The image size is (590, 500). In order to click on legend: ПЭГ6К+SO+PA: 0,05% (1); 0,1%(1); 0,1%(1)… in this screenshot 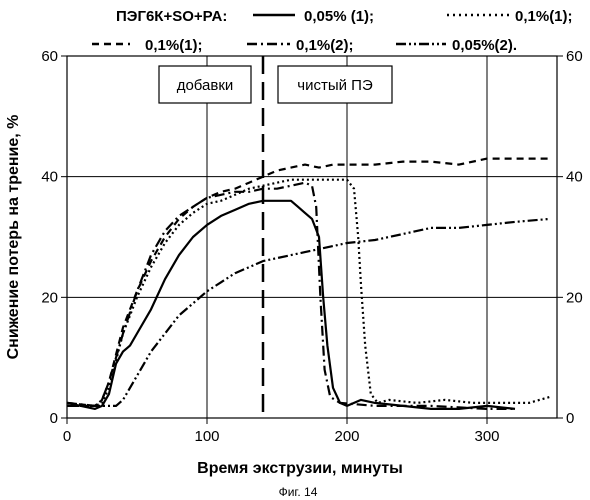, I will do `click(332, 31)`.